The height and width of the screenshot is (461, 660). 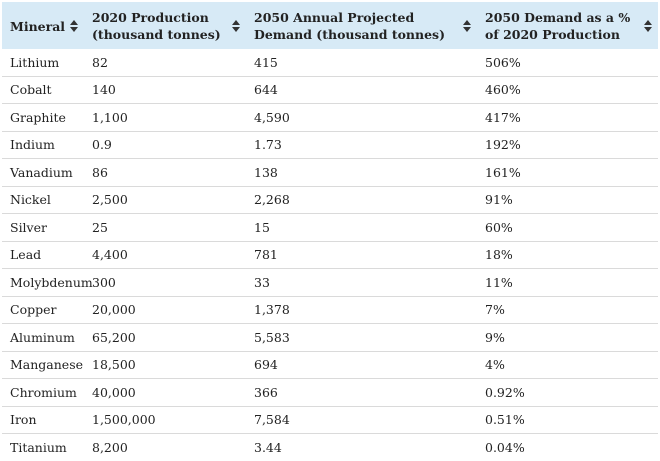 What do you see at coordinates (43, 227) in the screenshot?
I see `cell-mineral: Silver` at bounding box center [43, 227].